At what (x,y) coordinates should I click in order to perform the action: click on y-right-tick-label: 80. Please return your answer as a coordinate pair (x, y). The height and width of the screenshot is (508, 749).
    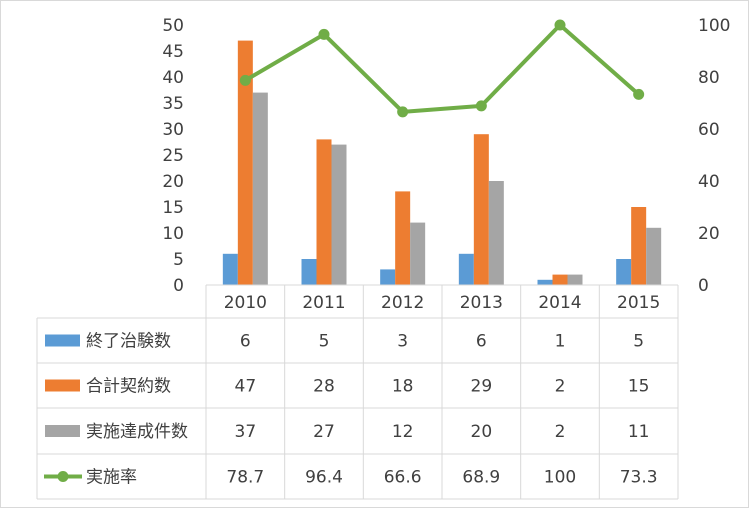
    Looking at the image, I should click on (709, 78).